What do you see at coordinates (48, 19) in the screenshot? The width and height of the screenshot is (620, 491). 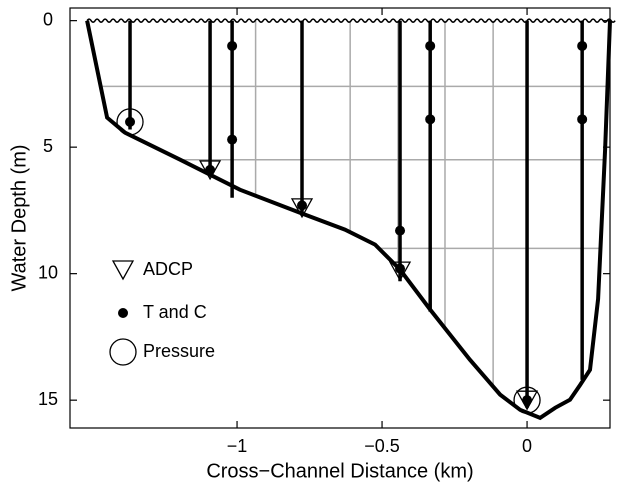 I see `y-tick-label: 0` at bounding box center [48, 19].